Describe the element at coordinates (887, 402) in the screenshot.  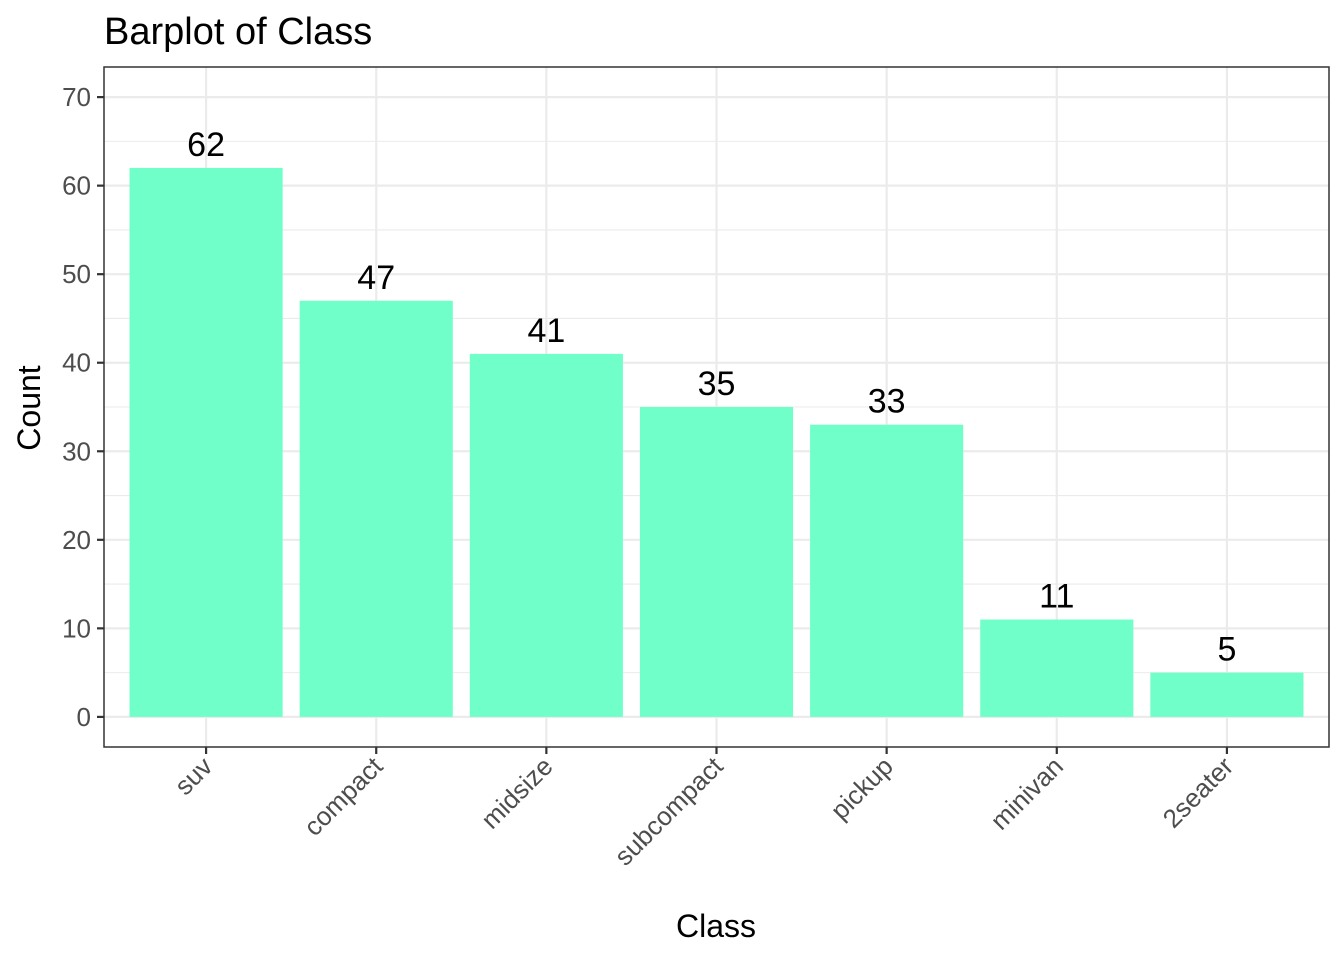
I see `data-label-pickup: 33` at that location.